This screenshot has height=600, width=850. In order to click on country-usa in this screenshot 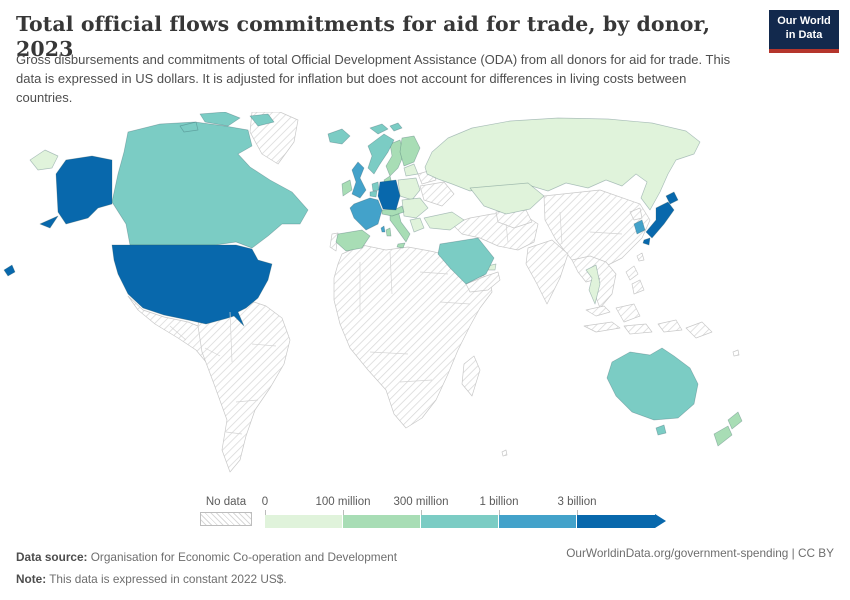, I will do `click(192, 285)`.